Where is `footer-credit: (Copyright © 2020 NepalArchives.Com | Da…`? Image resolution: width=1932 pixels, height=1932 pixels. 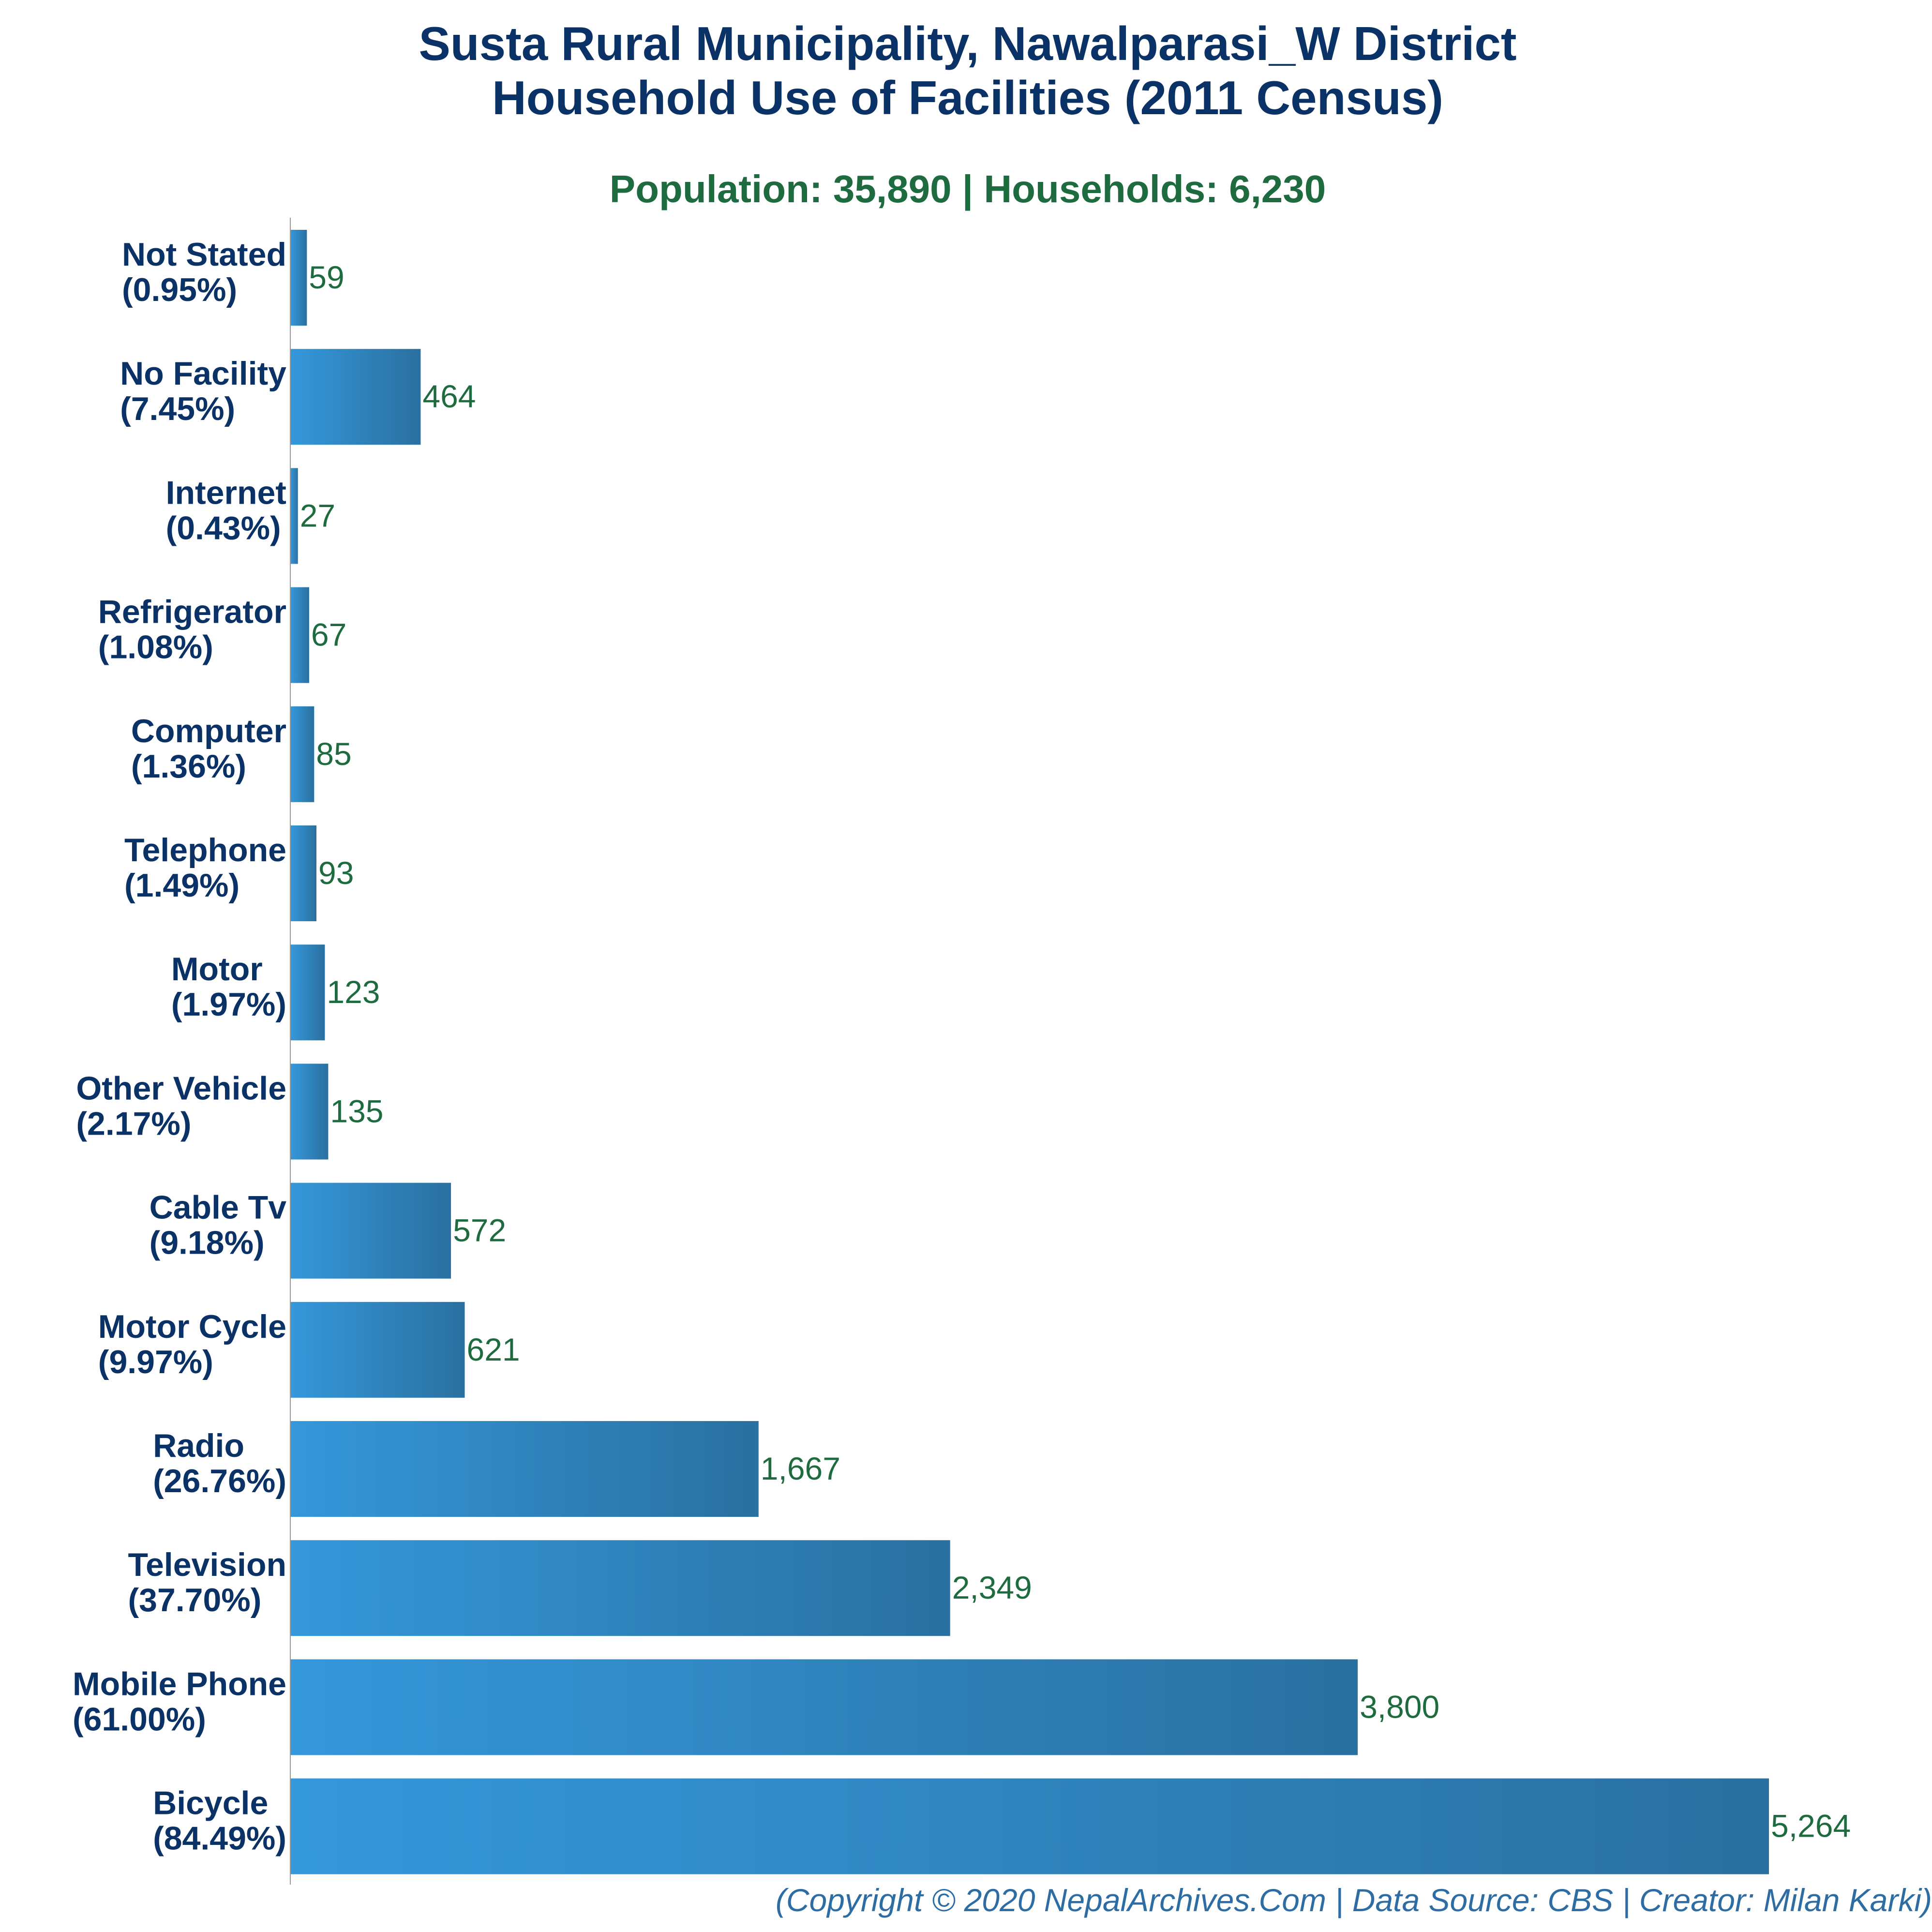 footer-credit: (Copyright © 2020 NepalArchives.Com | Da… is located at coordinates (1354, 1900).